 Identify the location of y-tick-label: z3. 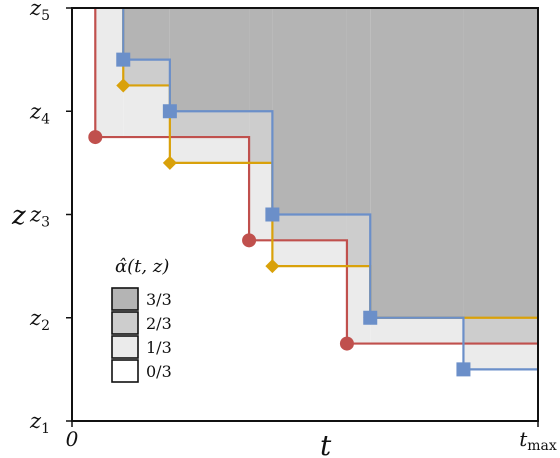
(39, 217).